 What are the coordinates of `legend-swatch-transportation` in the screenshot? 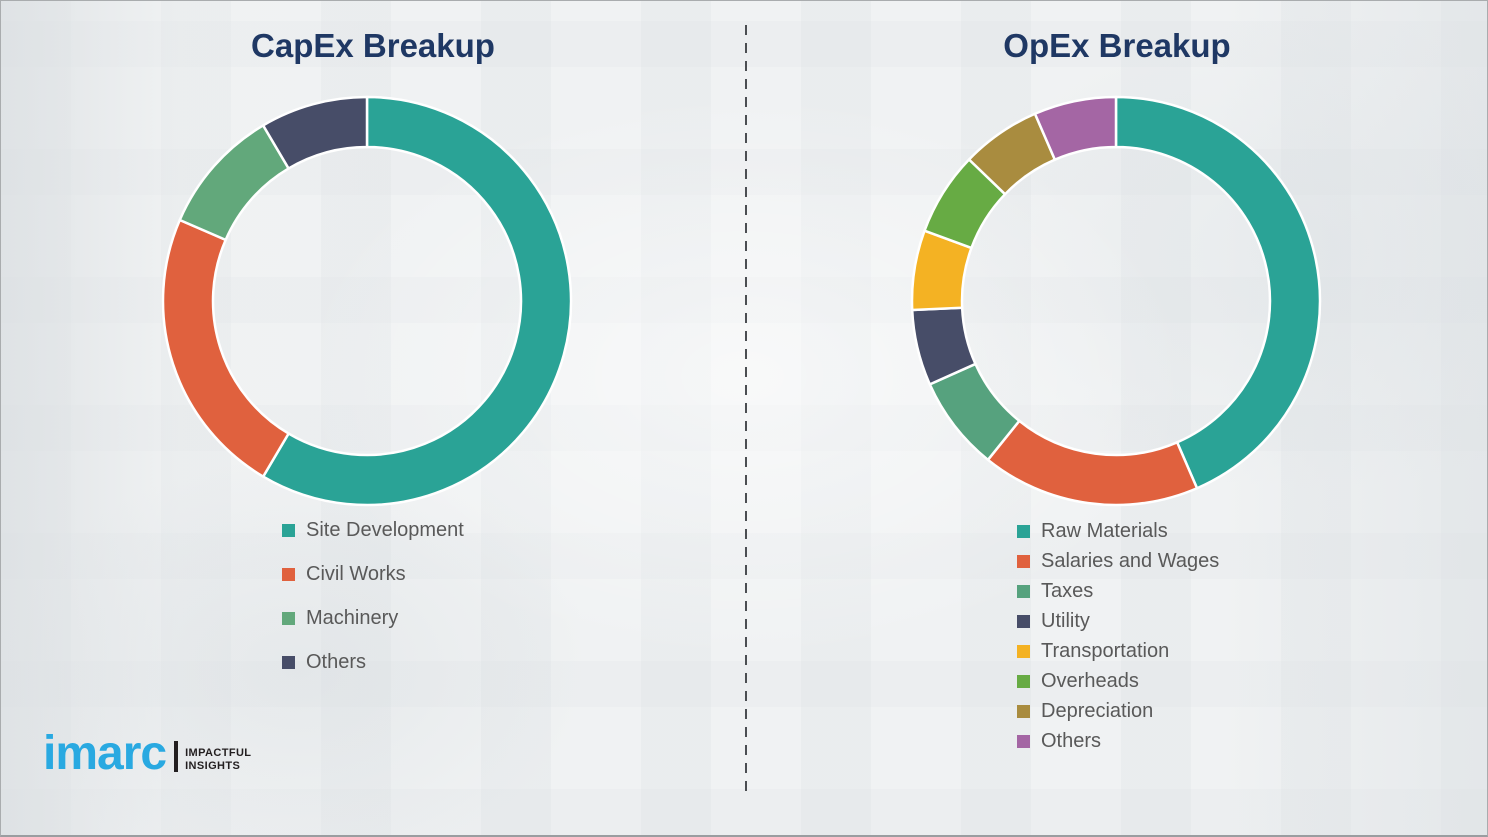 It's located at (1023, 651).